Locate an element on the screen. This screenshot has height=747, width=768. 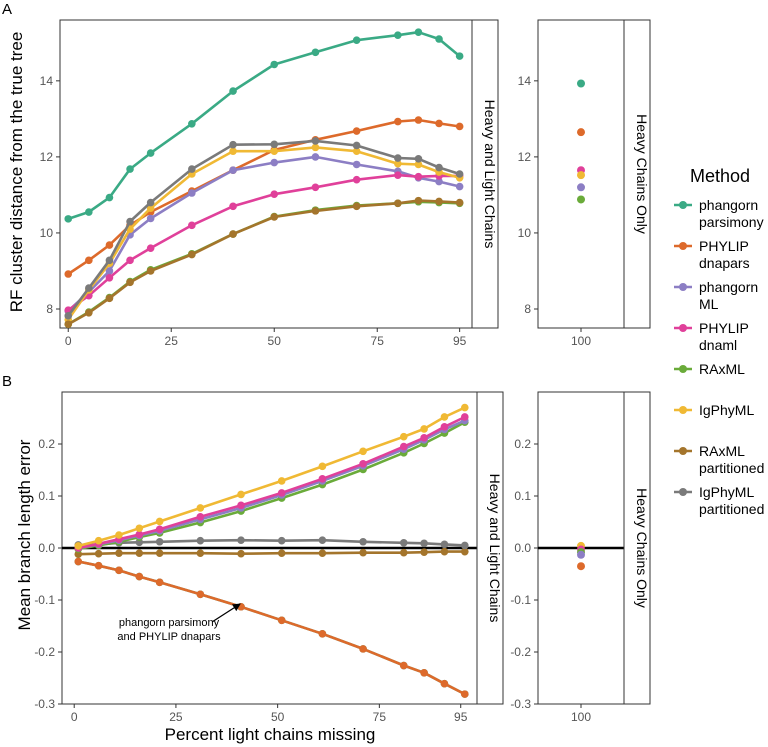
y-tick-label: 10 is located at coordinates (47, 233).